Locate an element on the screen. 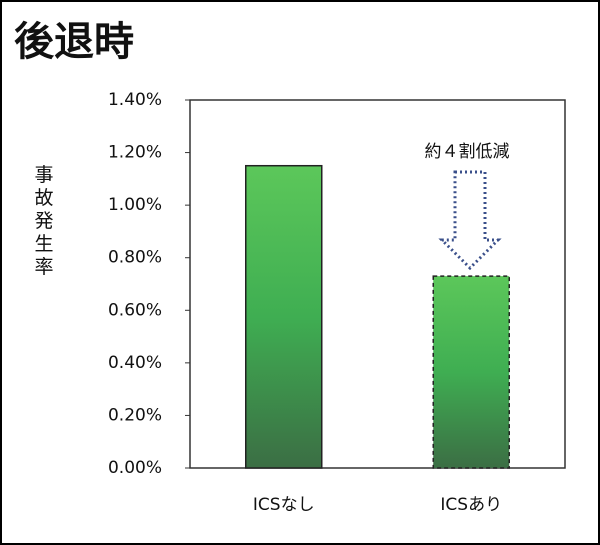 This screenshot has width=600, height=545. y-tick-label: 1.20% is located at coordinates (135, 153).